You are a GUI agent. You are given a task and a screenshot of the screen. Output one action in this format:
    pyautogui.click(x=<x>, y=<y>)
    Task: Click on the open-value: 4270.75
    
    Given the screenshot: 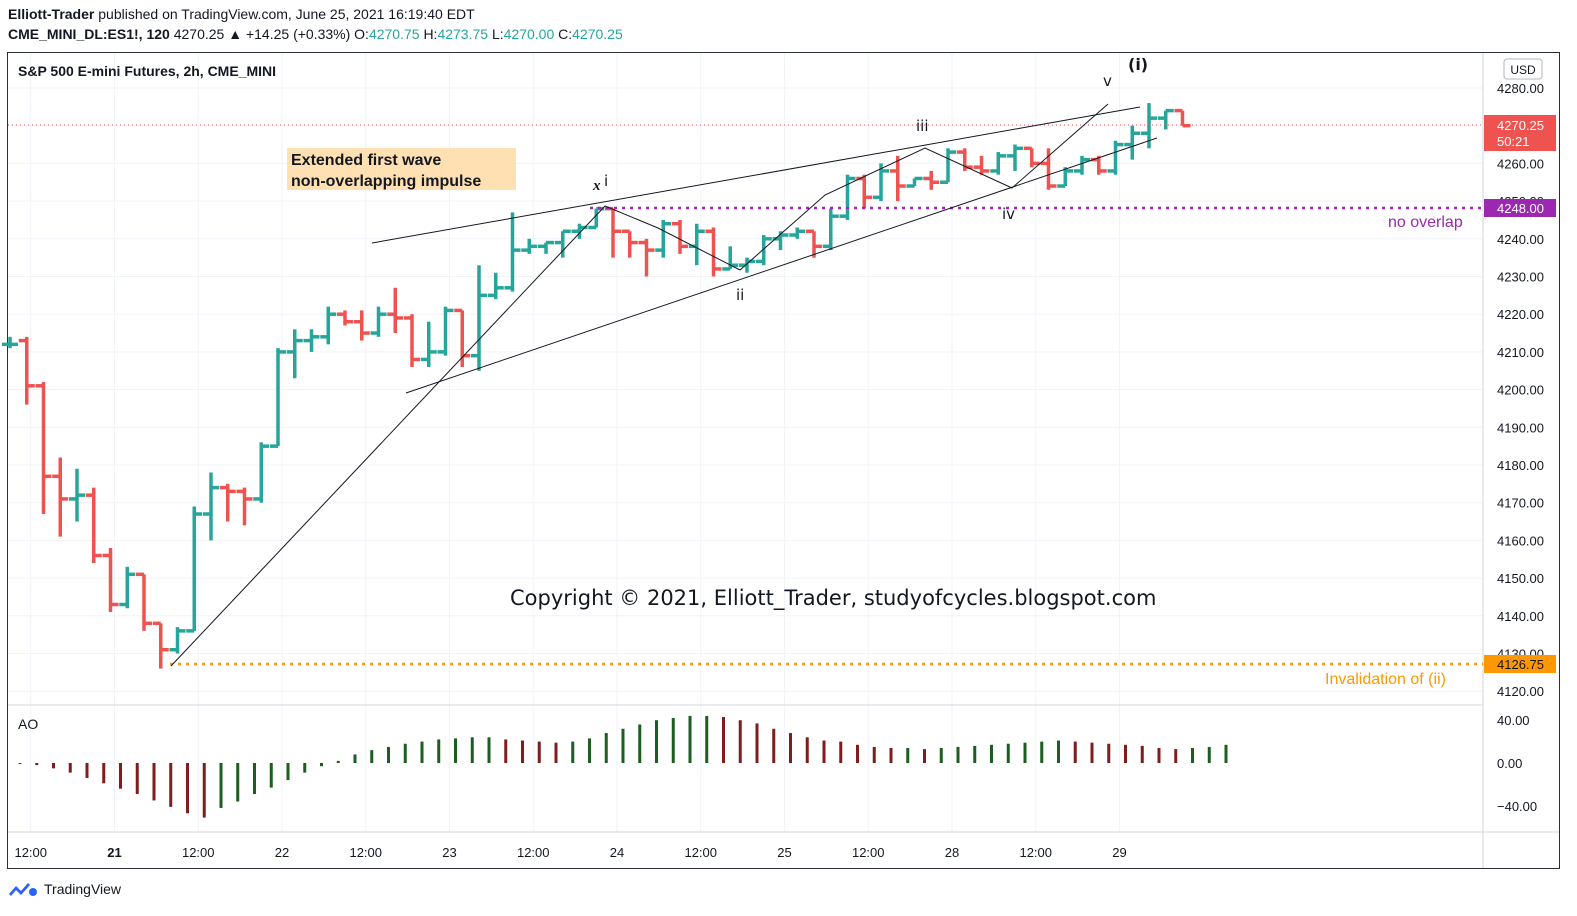 What is the action you would take?
    pyautogui.click(x=394, y=34)
    